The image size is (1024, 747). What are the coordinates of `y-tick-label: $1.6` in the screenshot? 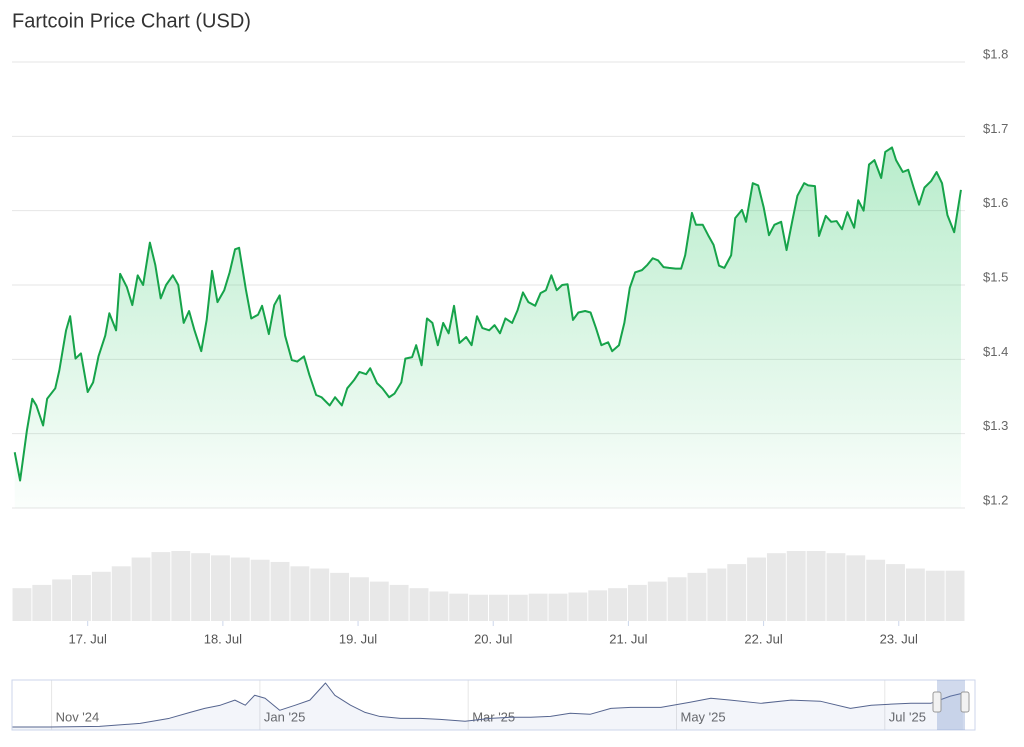 It's located at (995, 202).